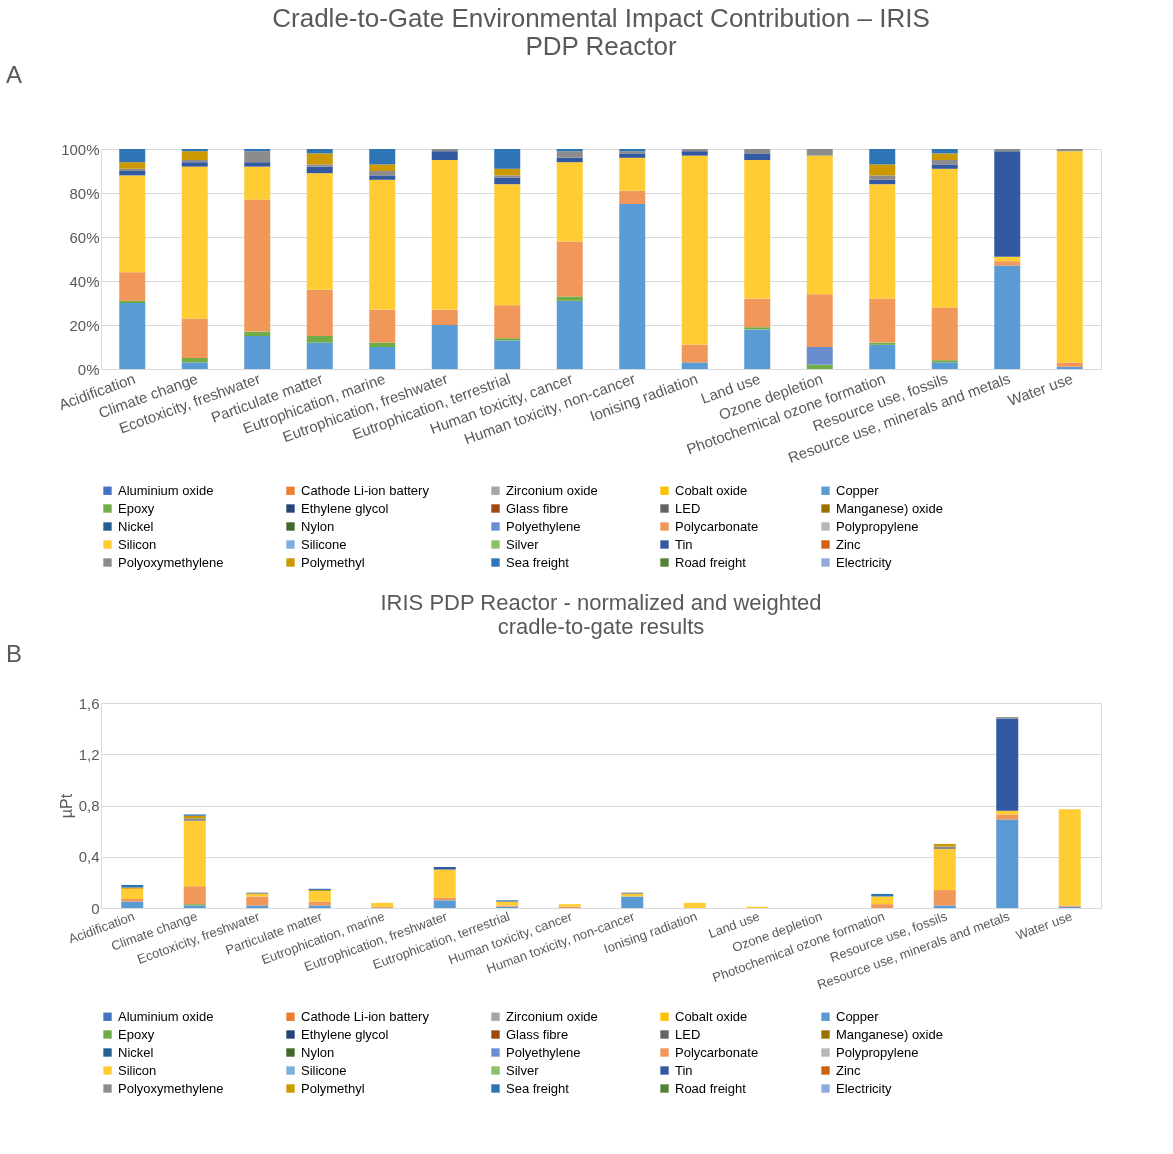 This screenshot has width=1173, height=1154. I want to click on chart-title: IRIS PDP Reactor - normalized and weighted cradle-to-gate results, so click(601, 614).